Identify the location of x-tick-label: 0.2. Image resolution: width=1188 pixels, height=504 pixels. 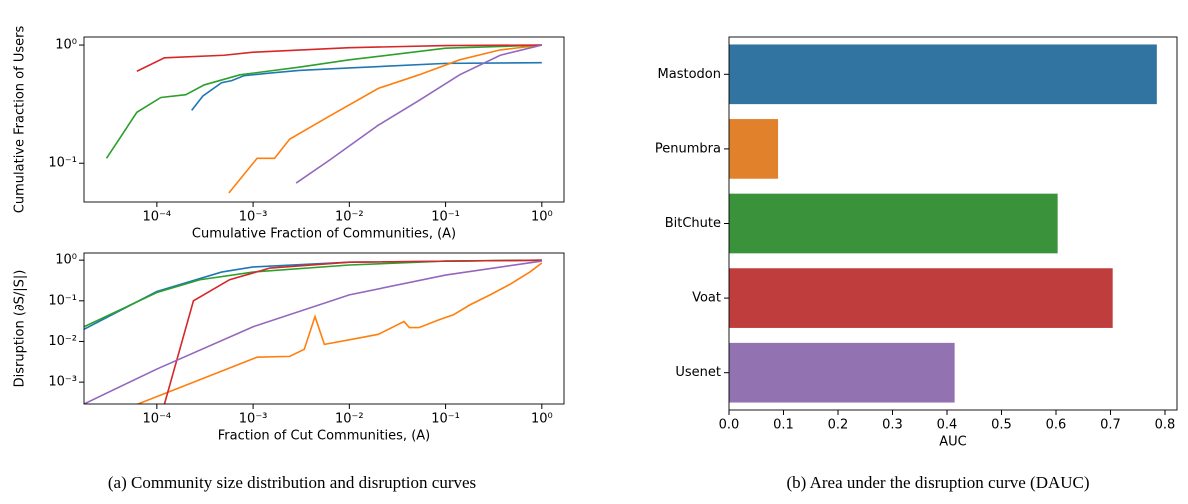
(838, 425).